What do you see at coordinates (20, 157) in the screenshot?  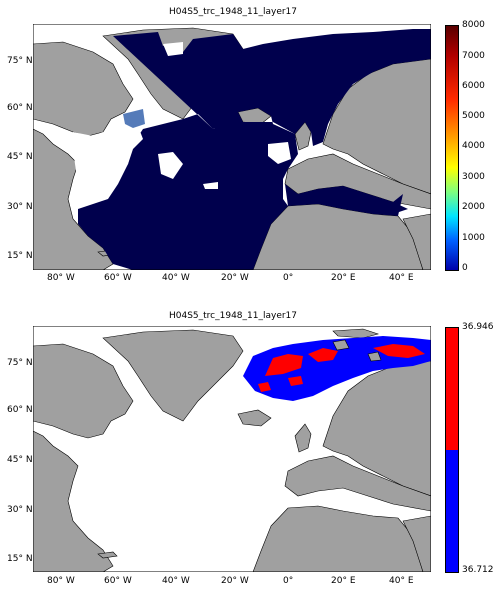 I see `top-lat-45: 45° N` at bounding box center [20, 157].